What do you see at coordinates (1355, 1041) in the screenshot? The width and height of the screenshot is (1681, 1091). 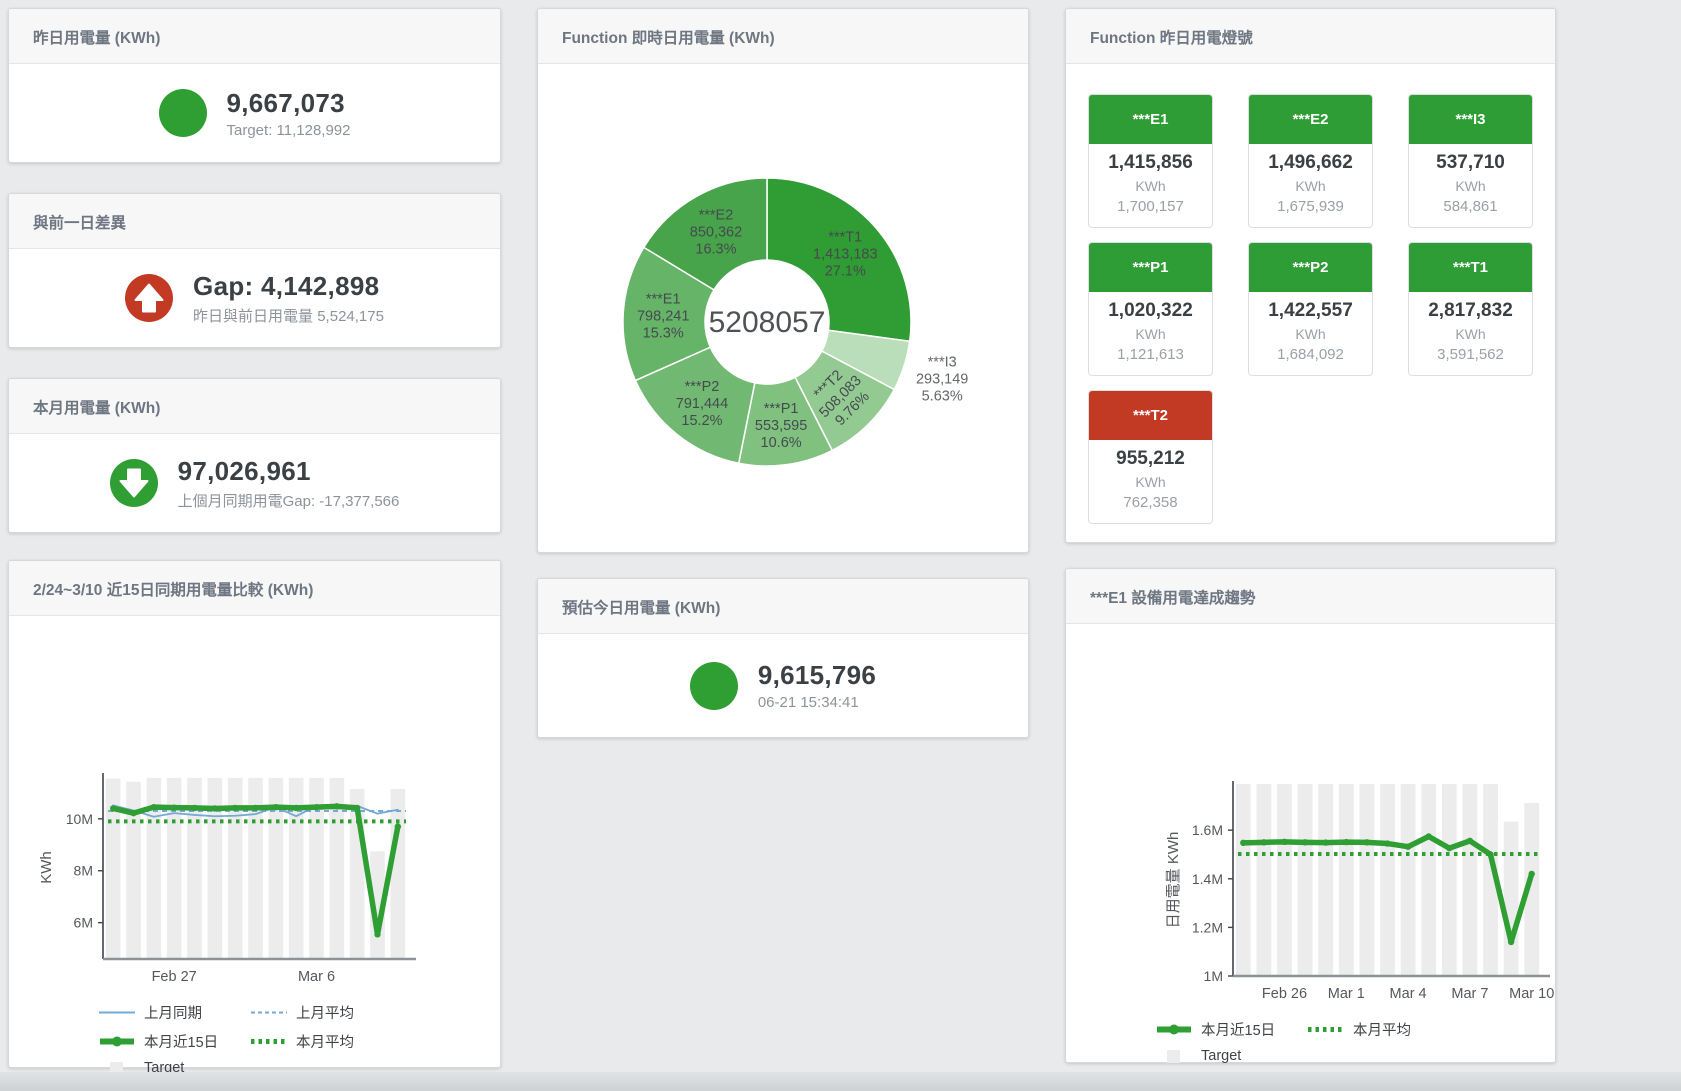 I see `e1-trend-chart-legend: 本月近15日 本月平均 Target` at bounding box center [1355, 1041].